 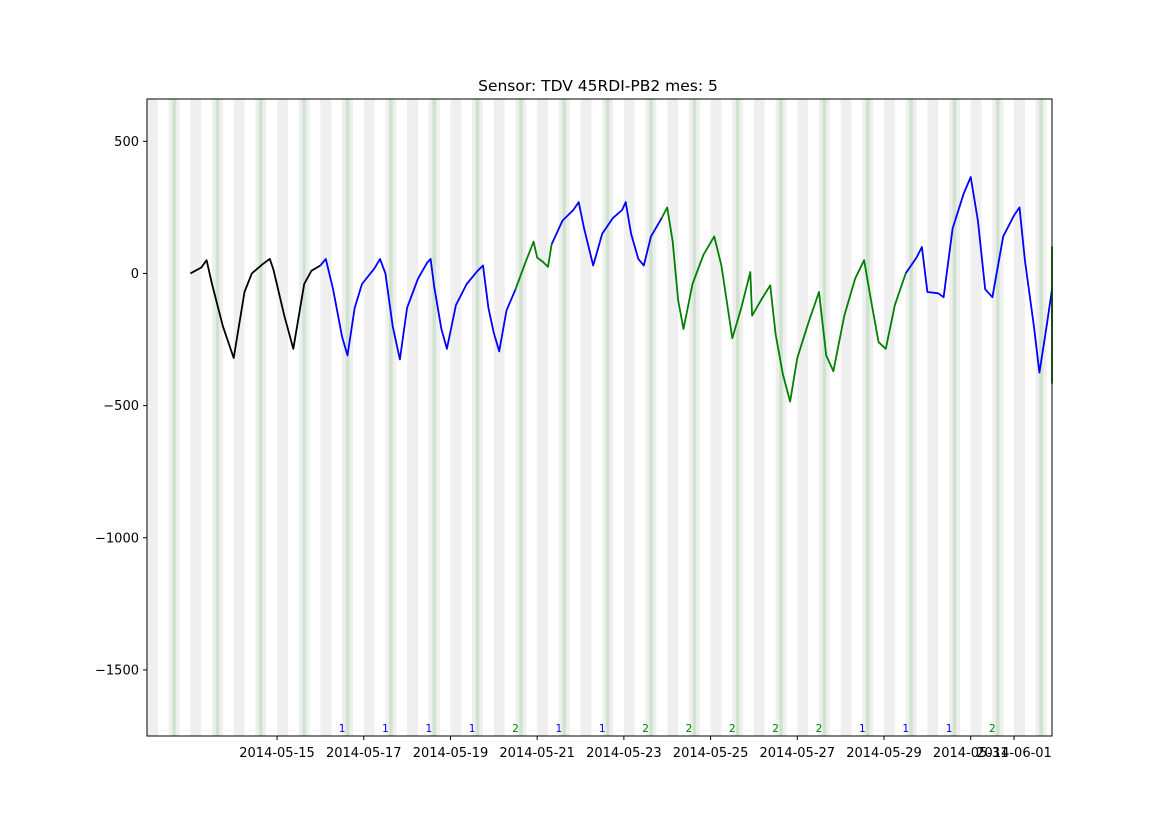 I want to click on y-tick-label: 500, so click(x=126, y=142).